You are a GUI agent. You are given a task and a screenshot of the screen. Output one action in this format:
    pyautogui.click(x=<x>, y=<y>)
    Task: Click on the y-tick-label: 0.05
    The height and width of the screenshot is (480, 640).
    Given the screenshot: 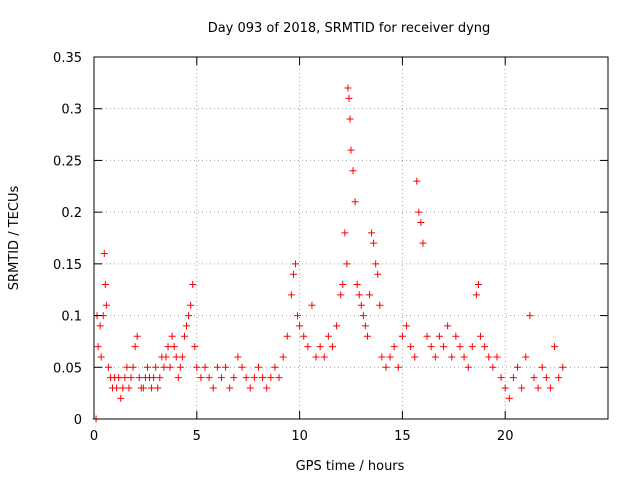 What is the action you would take?
    pyautogui.click(x=67, y=368)
    